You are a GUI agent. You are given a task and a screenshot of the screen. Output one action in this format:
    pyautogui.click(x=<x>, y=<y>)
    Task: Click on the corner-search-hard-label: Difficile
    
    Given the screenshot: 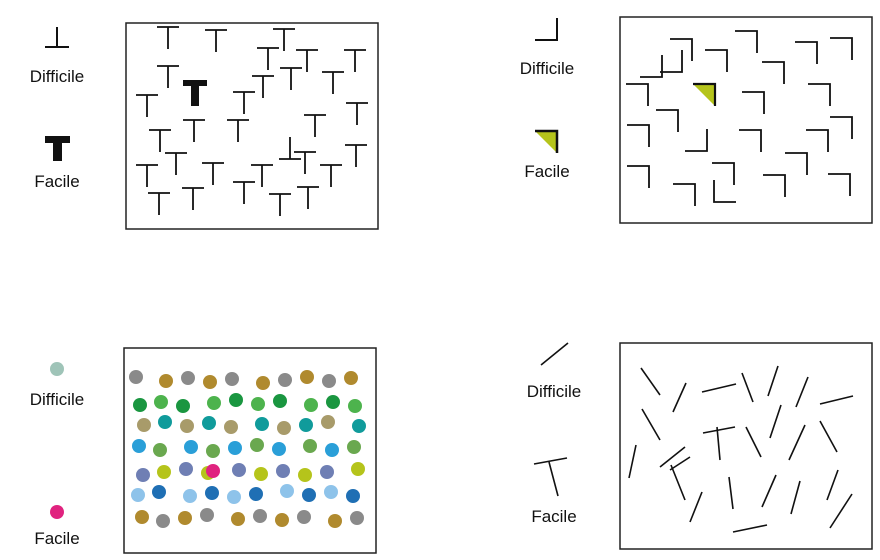 What is the action you would take?
    pyautogui.click(x=547, y=68)
    